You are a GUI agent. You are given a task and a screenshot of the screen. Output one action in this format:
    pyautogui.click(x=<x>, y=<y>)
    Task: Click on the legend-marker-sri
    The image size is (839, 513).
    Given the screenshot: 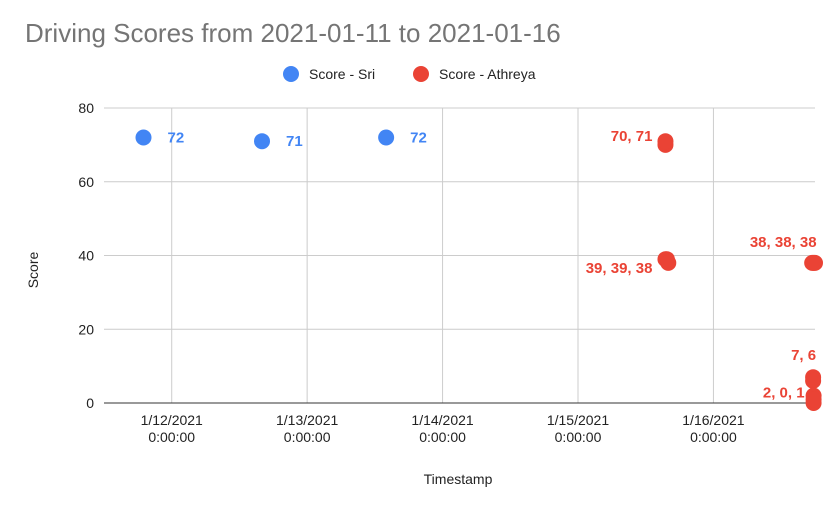 What is the action you would take?
    pyautogui.click(x=291, y=74)
    